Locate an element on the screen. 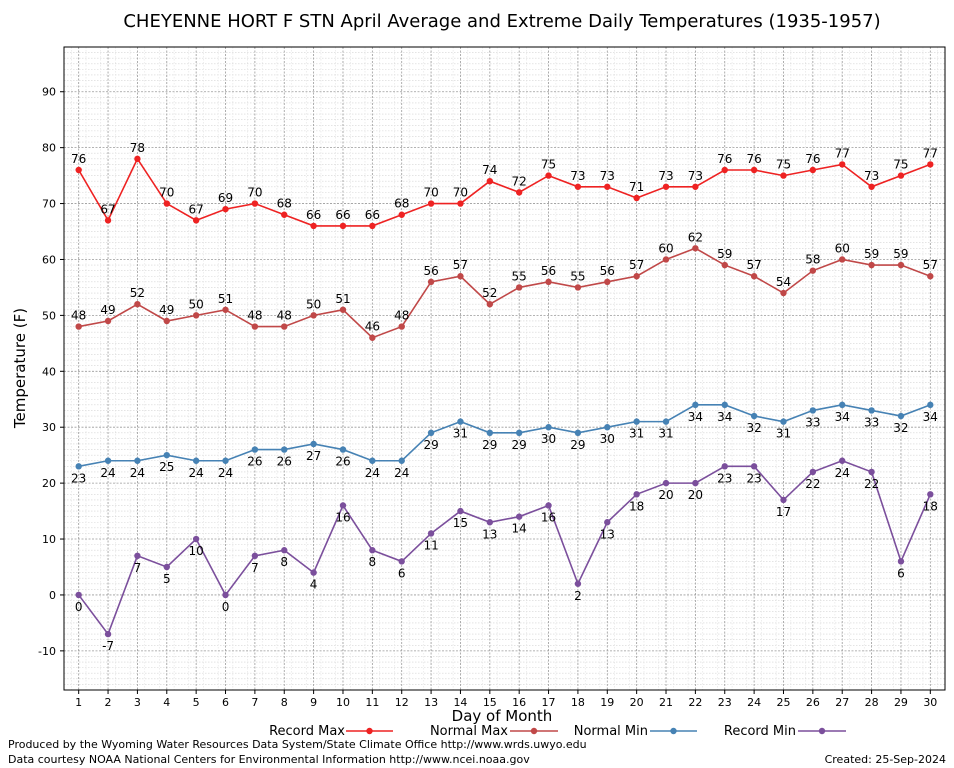 This screenshot has height=768, width=954. y-tick-label: 80 is located at coordinates (49, 148).